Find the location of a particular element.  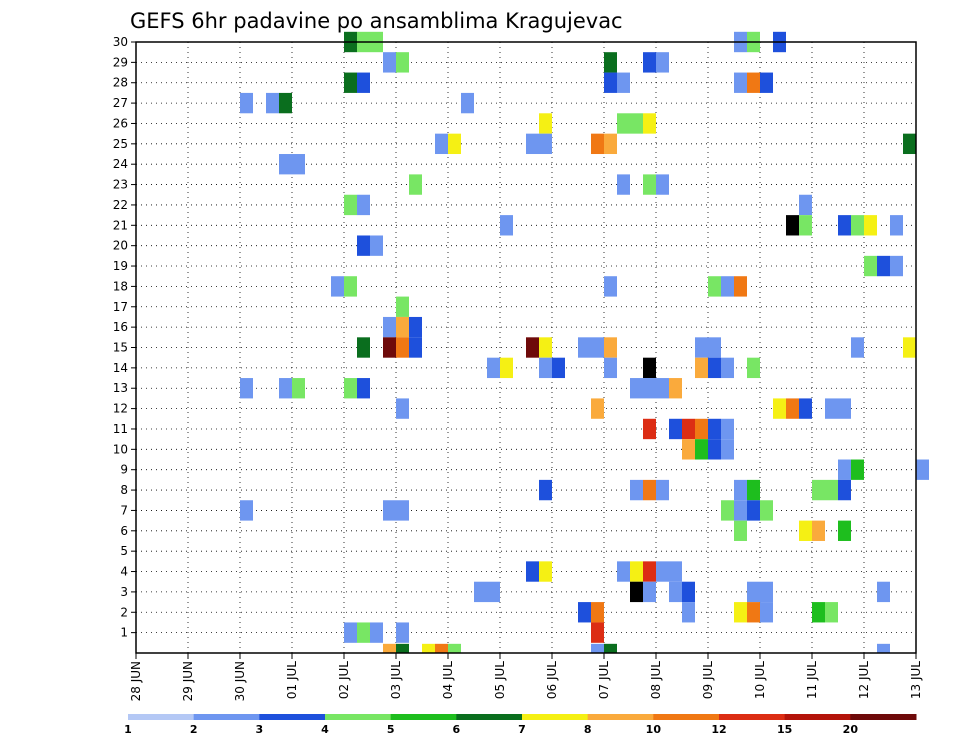

x-tick-label: 06 JUL is located at coordinates (552, 680).